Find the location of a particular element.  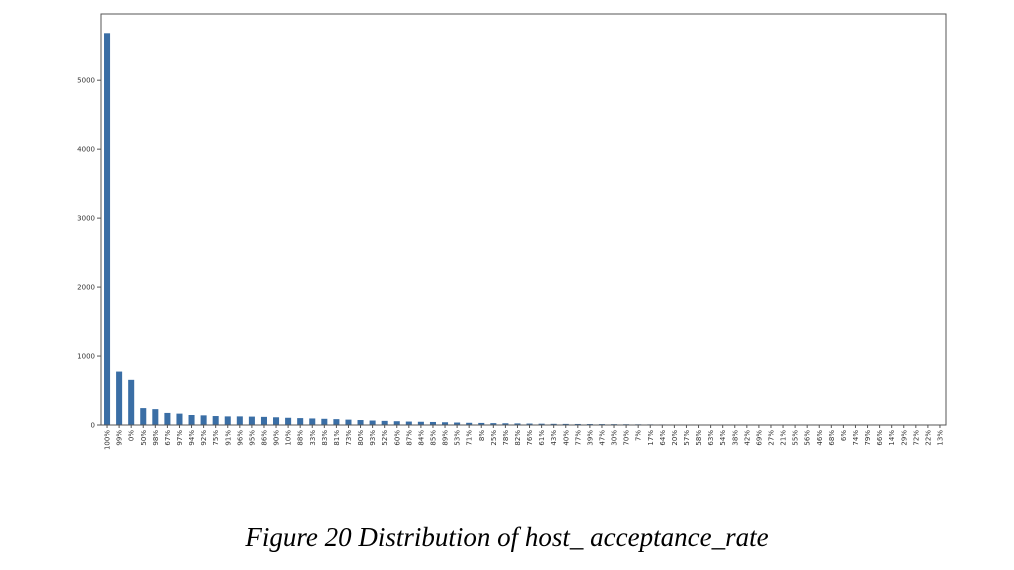

bar-71pct is located at coordinates (469, 423).